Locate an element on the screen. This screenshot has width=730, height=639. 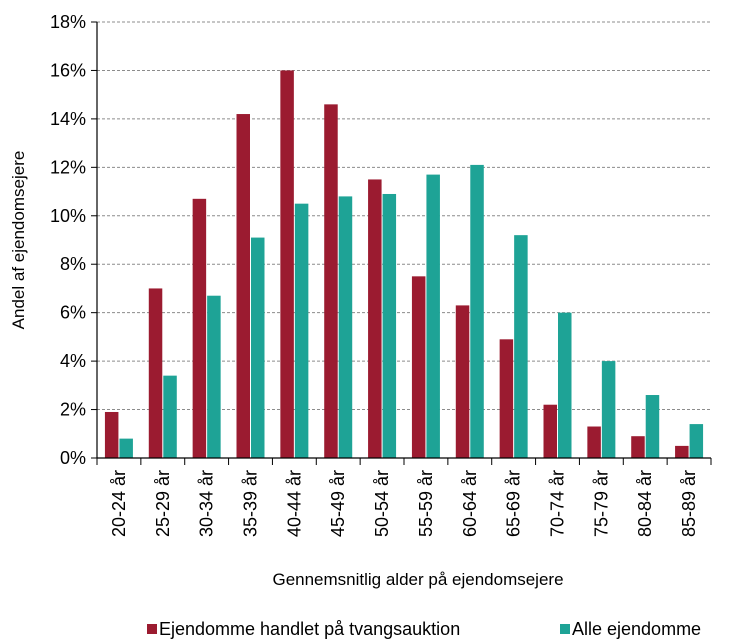
x-tick-label: 75-79 år is located at coordinates (601, 503).